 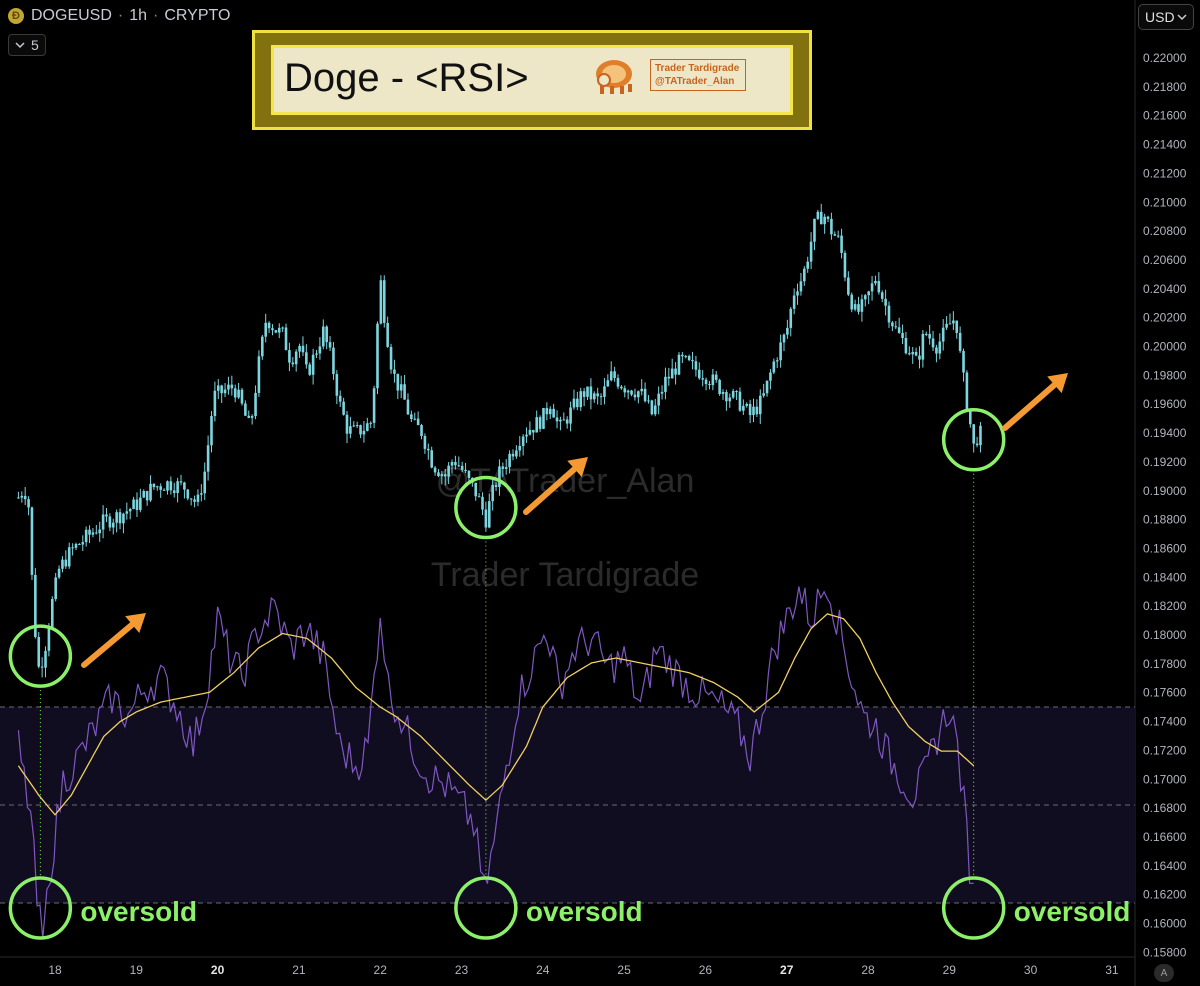 What do you see at coordinates (1165, 375) in the screenshot?
I see `price-tick-label: 0.19800` at bounding box center [1165, 375].